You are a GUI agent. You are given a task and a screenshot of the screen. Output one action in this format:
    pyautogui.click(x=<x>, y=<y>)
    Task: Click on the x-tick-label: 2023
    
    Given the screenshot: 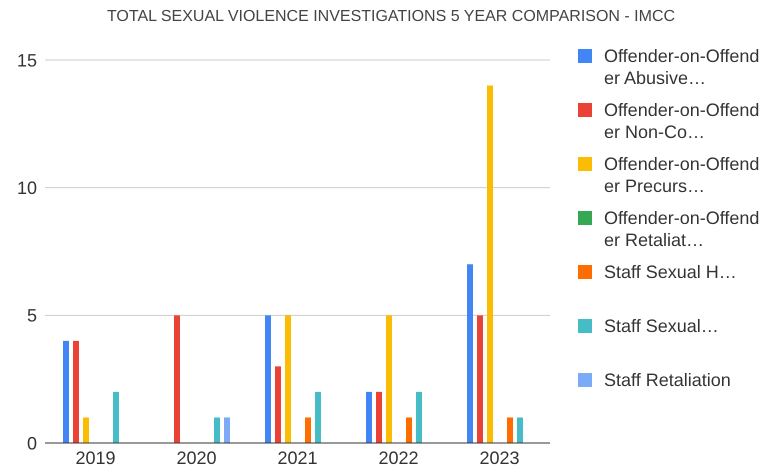 What is the action you would take?
    pyautogui.click(x=499, y=458)
    